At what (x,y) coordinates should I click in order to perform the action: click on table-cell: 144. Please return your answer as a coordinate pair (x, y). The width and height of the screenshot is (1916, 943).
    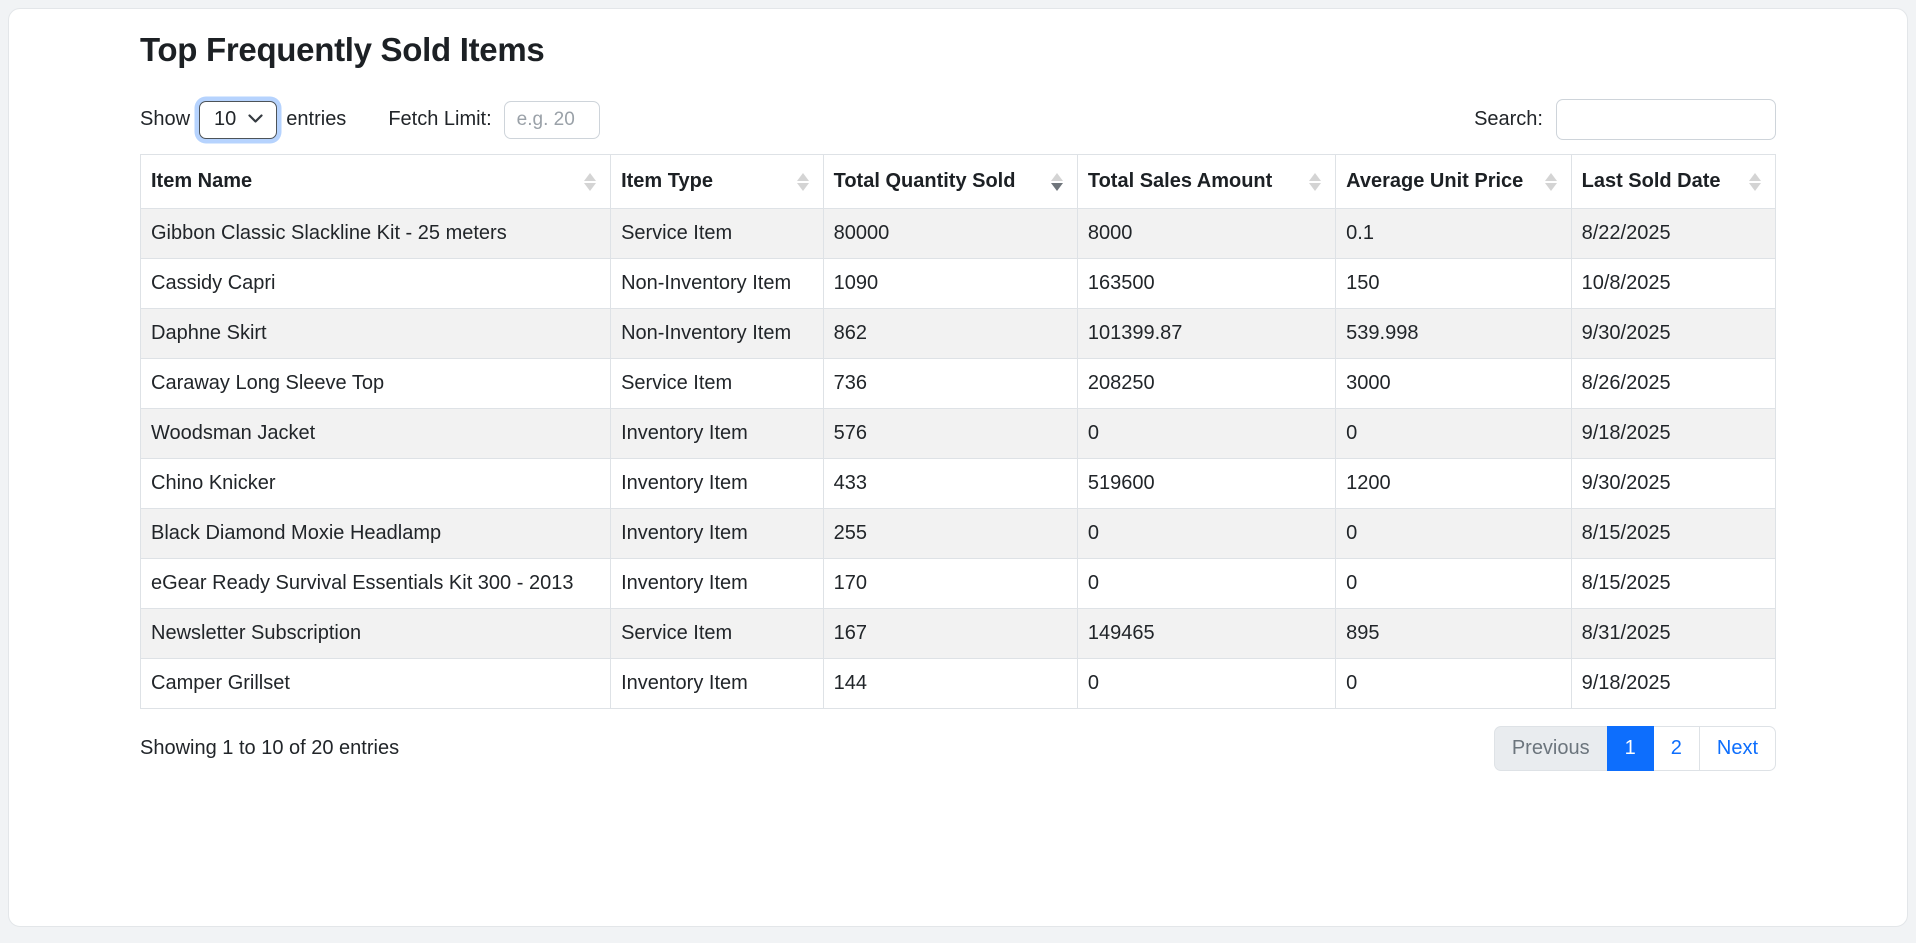
    Looking at the image, I should click on (950, 684).